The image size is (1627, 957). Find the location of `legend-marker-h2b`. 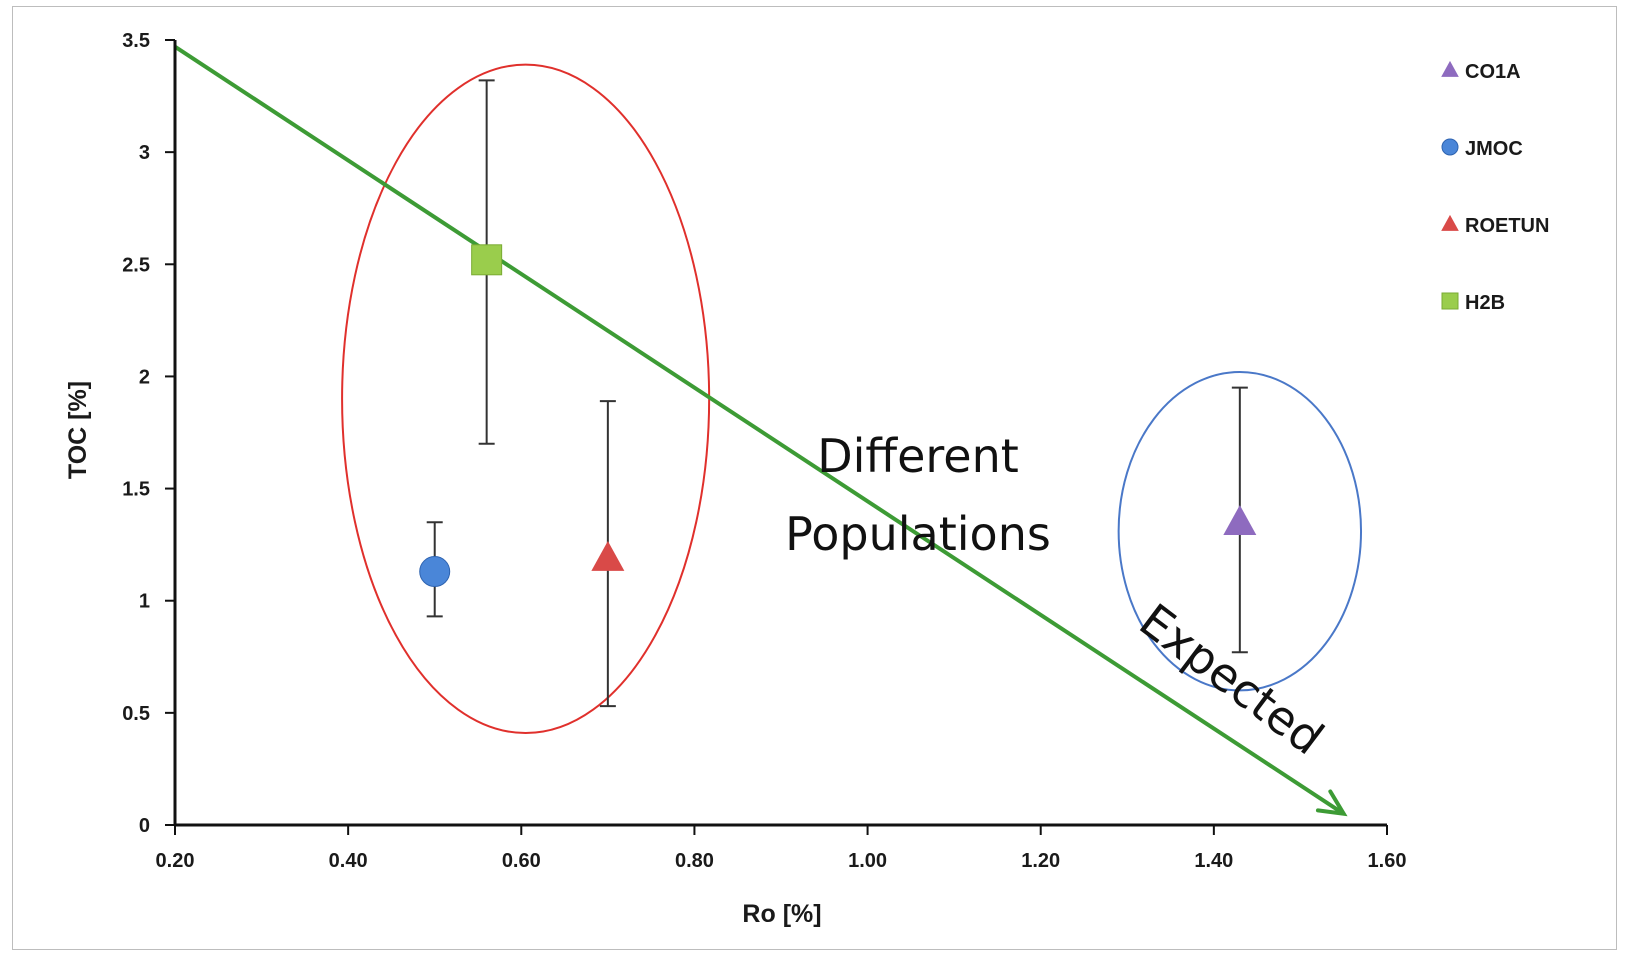

legend-marker-h2b is located at coordinates (1450, 301).